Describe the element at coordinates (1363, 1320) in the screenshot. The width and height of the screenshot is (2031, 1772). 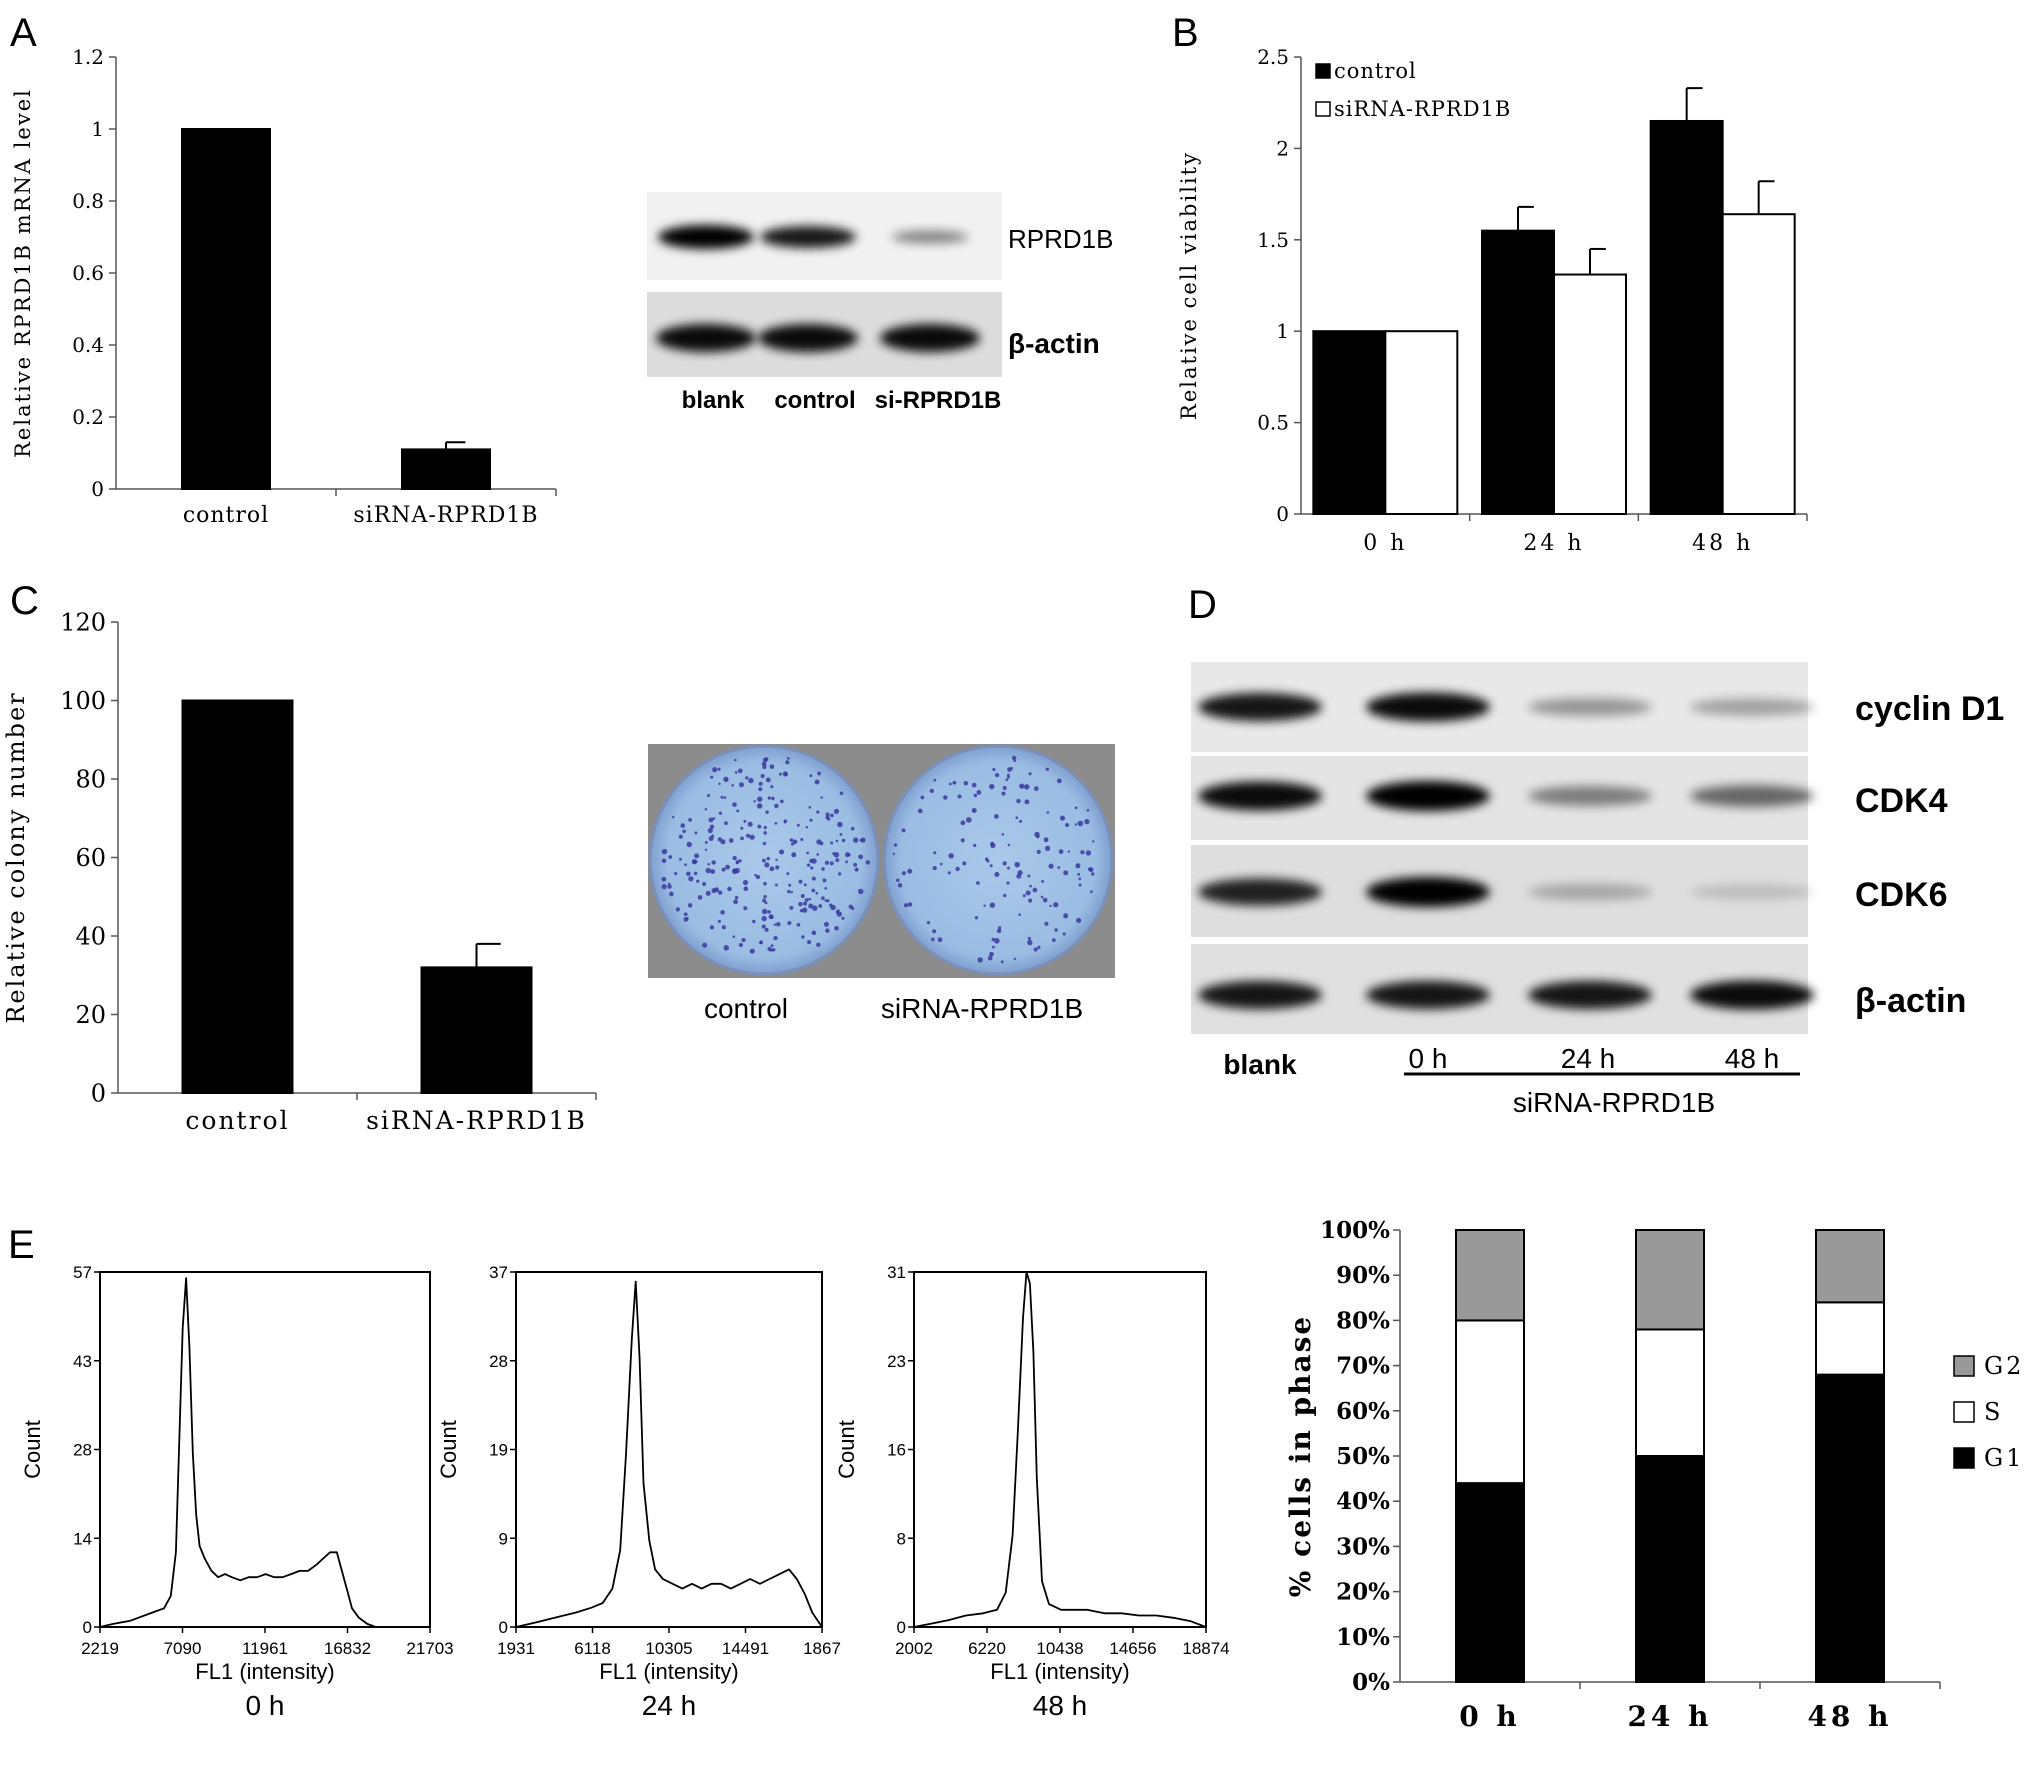
I see `y-tick-label: 80%` at that location.